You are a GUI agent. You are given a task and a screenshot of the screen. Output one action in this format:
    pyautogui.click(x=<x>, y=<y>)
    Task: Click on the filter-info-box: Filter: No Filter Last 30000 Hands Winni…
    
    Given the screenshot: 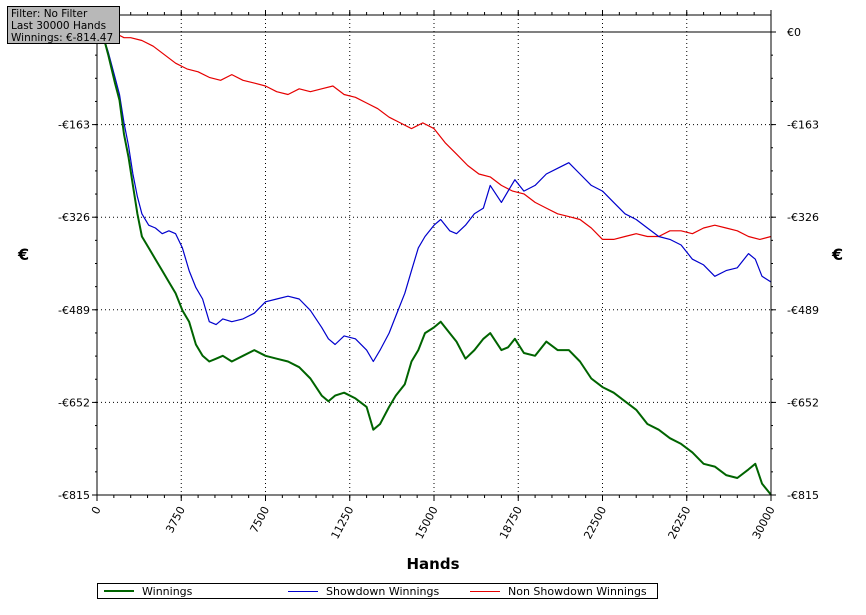 What is the action you would take?
    pyautogui.click(x=63, y=25)
    